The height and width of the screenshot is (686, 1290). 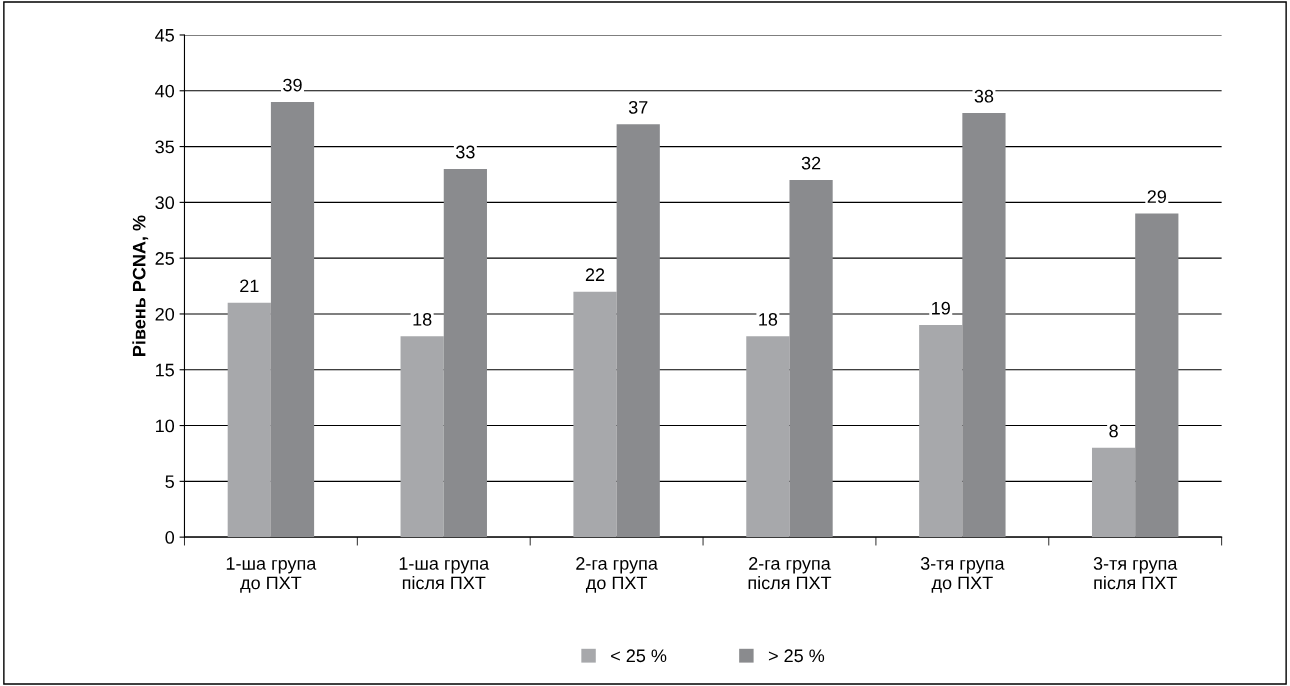 What do you see at coordinates (249, 286) in the screenshot?
I see `data-label: 21` at bounding box center [249, 286].